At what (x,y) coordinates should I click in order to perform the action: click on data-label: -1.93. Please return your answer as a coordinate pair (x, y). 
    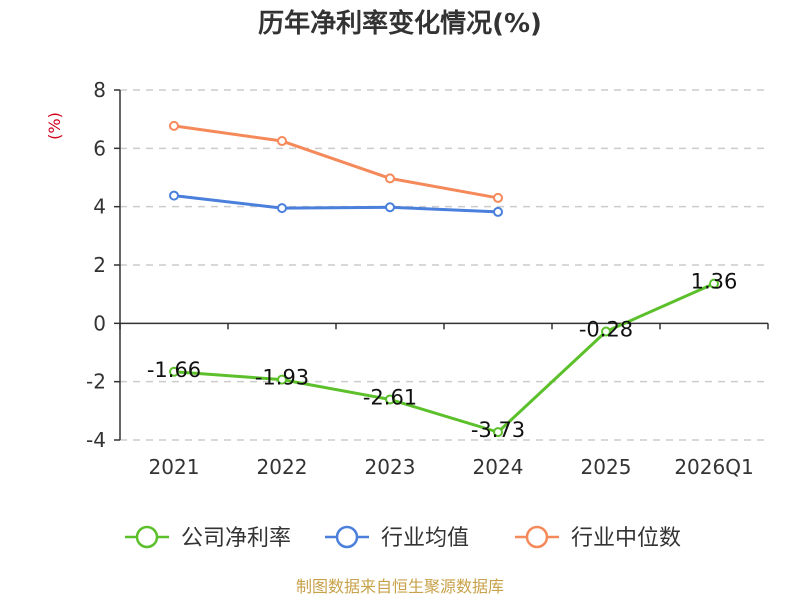
    Looking at the image, I should click on (282, 378).